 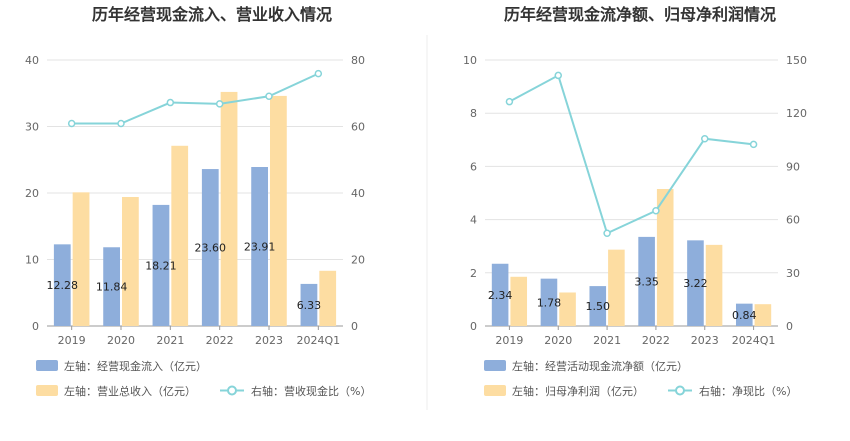 I want to click on bar-value-label: 1.78, so click(x=549, y=302).